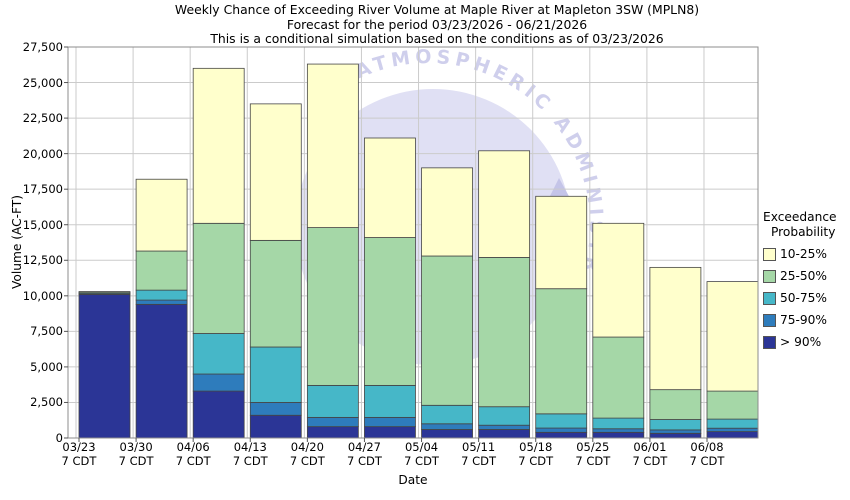 The height and width of the screenshot is (500, 850). What do you see at coordinates (42, 224) in the screenshot?
I see `y-tick-label: 15,000` at bounding box center [42, 224].